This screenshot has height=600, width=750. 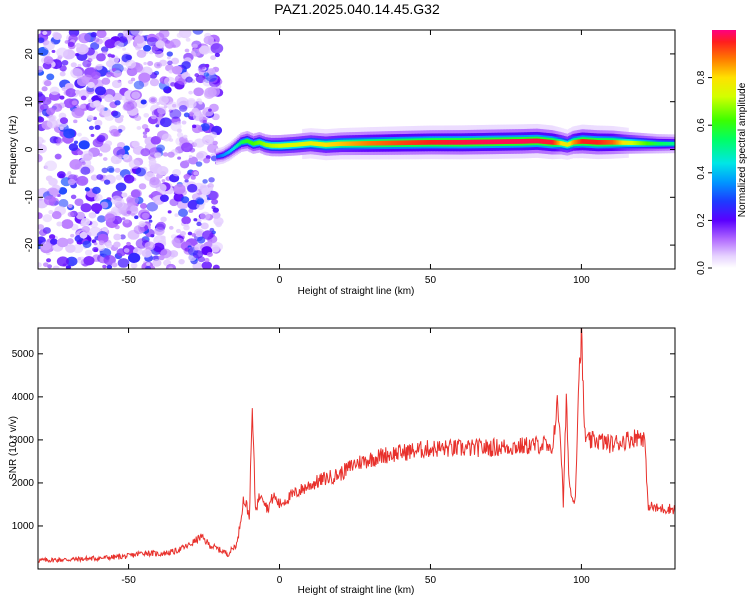 What do you see at coordinates (356, 590) in the screenshot?
I see `snr-xlabel: Height of straight line (km)` at bounding box center [356, 590].